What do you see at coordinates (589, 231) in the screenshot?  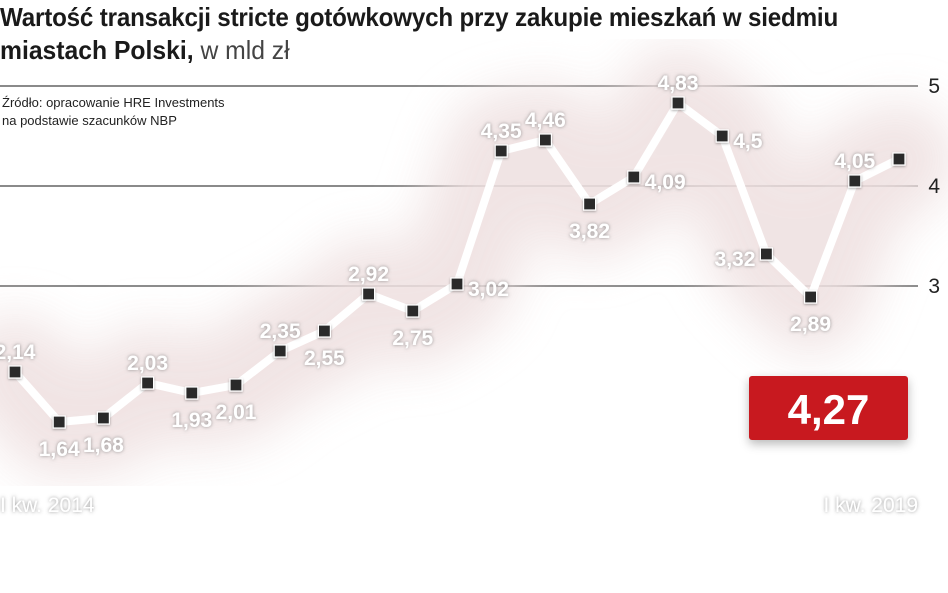 I see `data-label-14: 3,82` at bounding box center [589, 231].